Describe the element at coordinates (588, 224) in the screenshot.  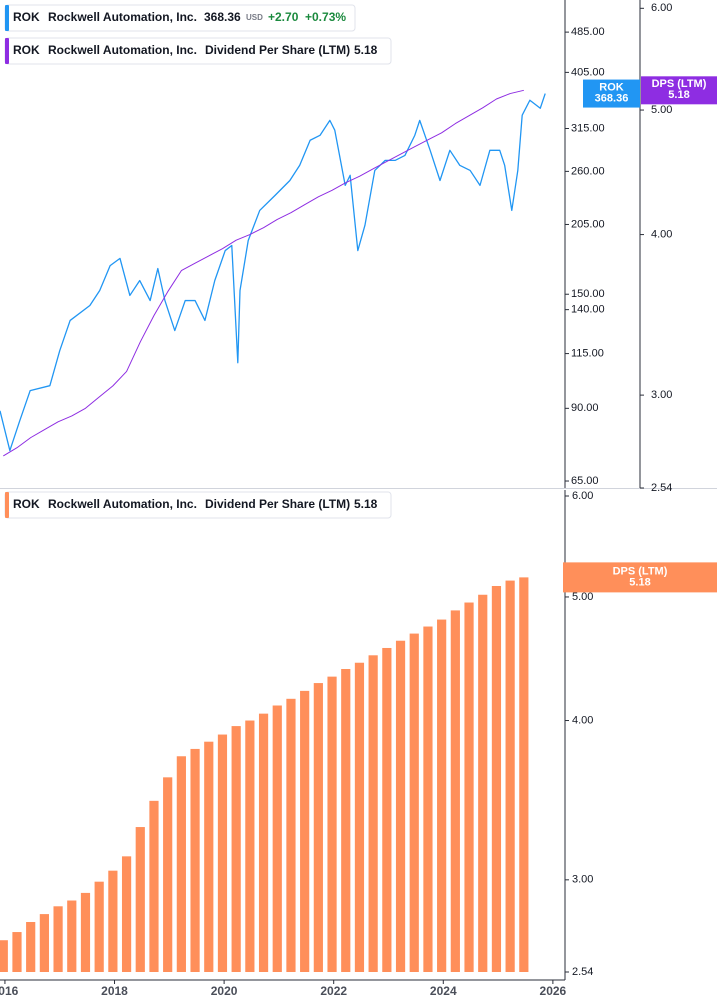
I see `y-tick-label: 205.00` at that location.